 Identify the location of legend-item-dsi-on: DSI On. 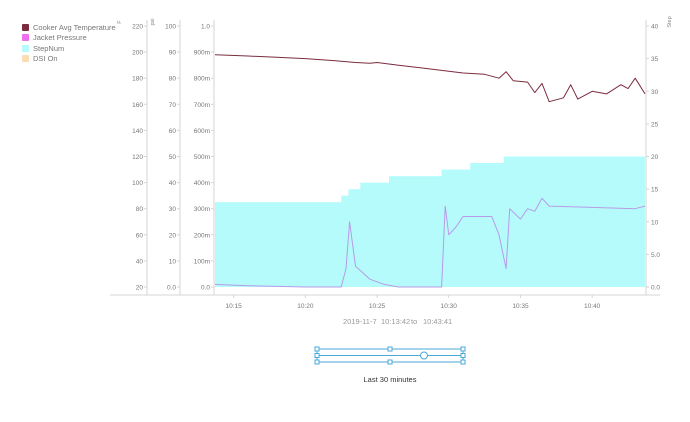
(69, 59).